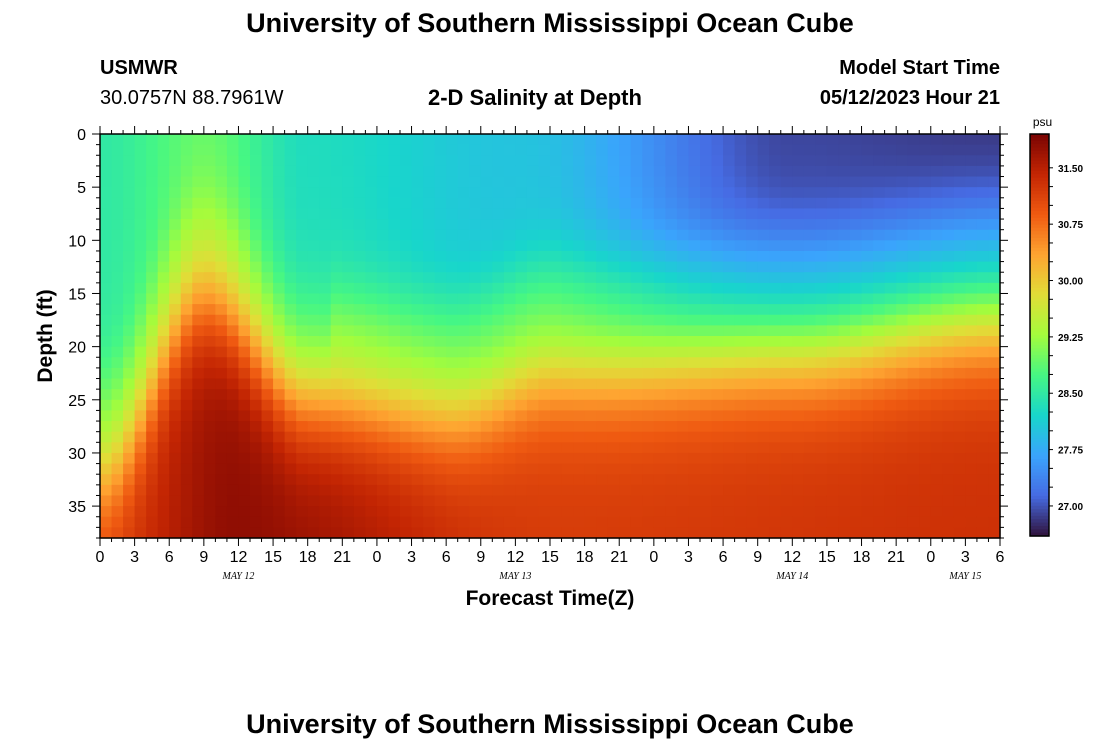 This screenshot has height=750, width=1100. What do you see at coordinates (550, 598) in the screenshot?
I see `x-axis-label: Forecast Time(Z)` at bounding box center [550, 598].